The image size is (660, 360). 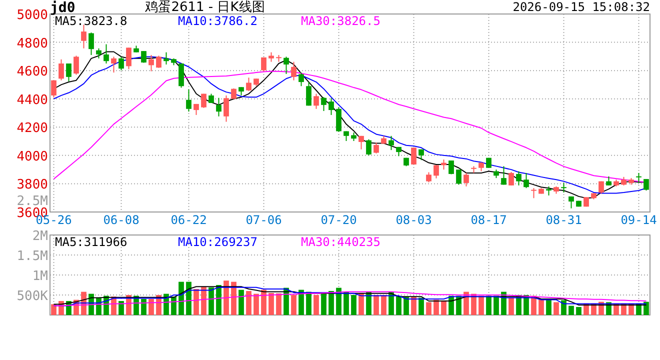 I want to click on x-tick-label: 08-31, so click(x=564, y=220).